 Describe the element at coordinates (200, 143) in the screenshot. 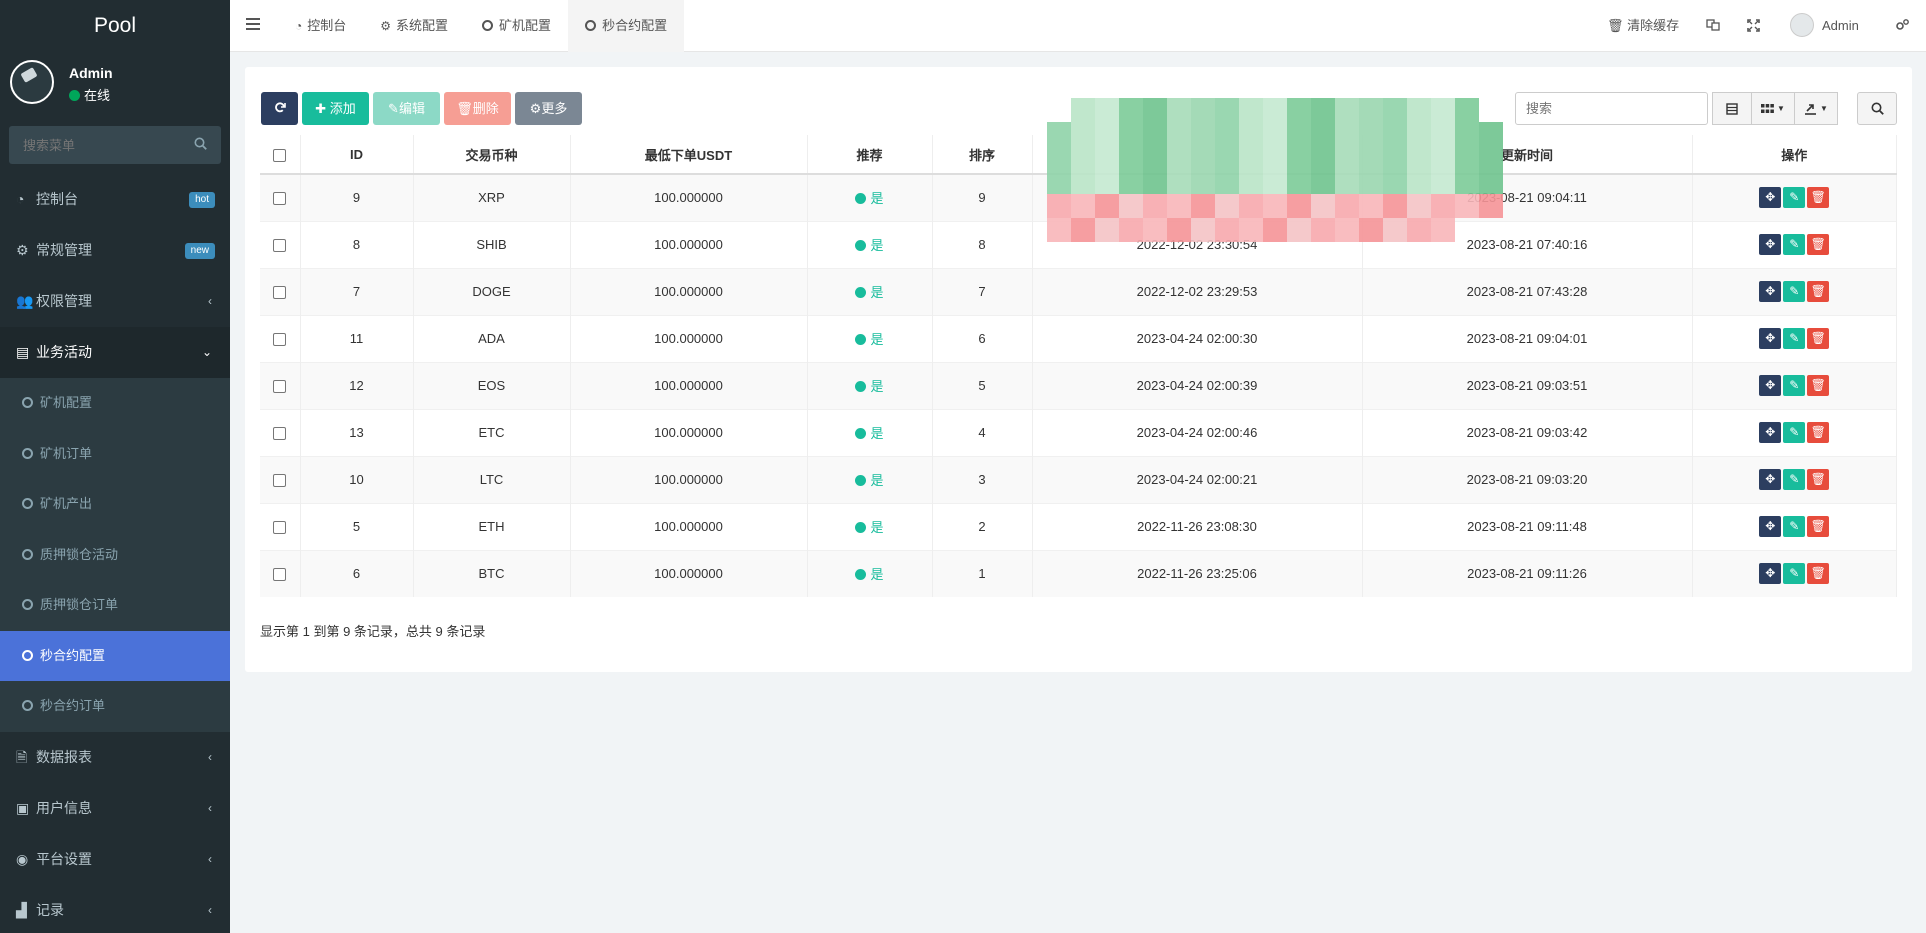

I see `search-icon` at that location.